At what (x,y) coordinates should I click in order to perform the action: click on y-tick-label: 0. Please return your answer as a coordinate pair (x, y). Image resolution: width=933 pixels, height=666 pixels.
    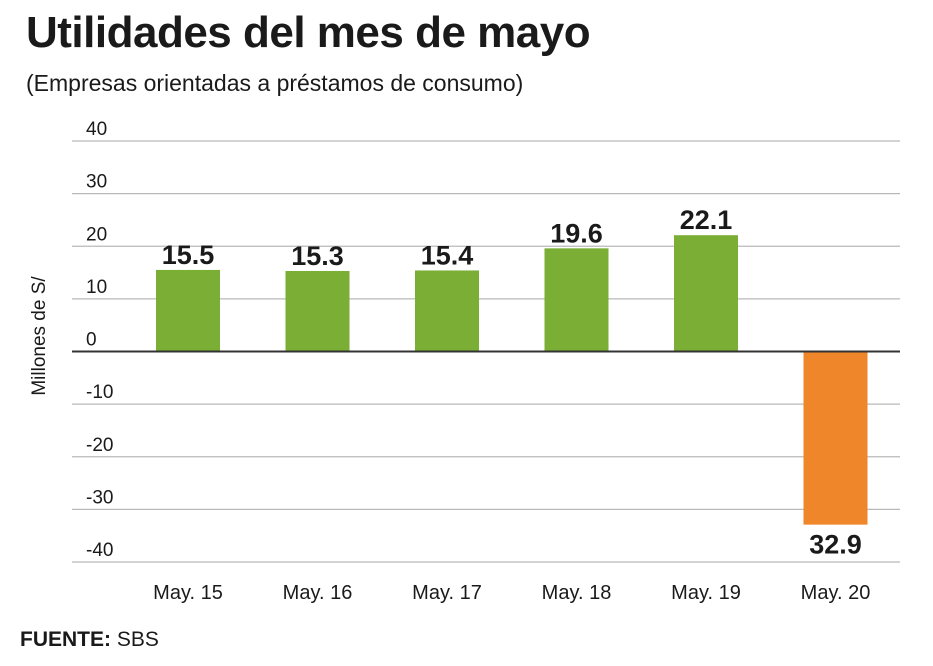
    Looking at the image, I should click on (91, 340).